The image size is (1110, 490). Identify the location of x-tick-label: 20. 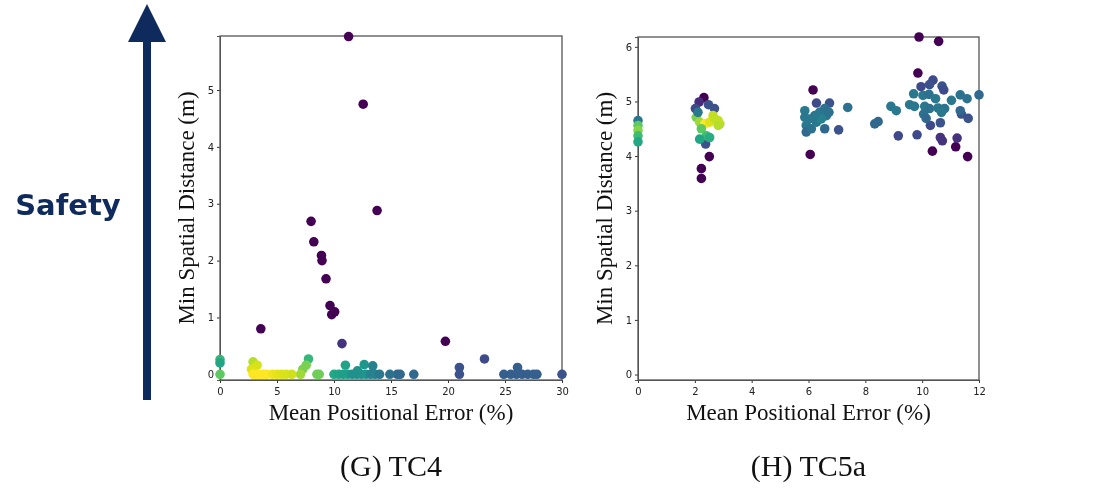
(448, 391).